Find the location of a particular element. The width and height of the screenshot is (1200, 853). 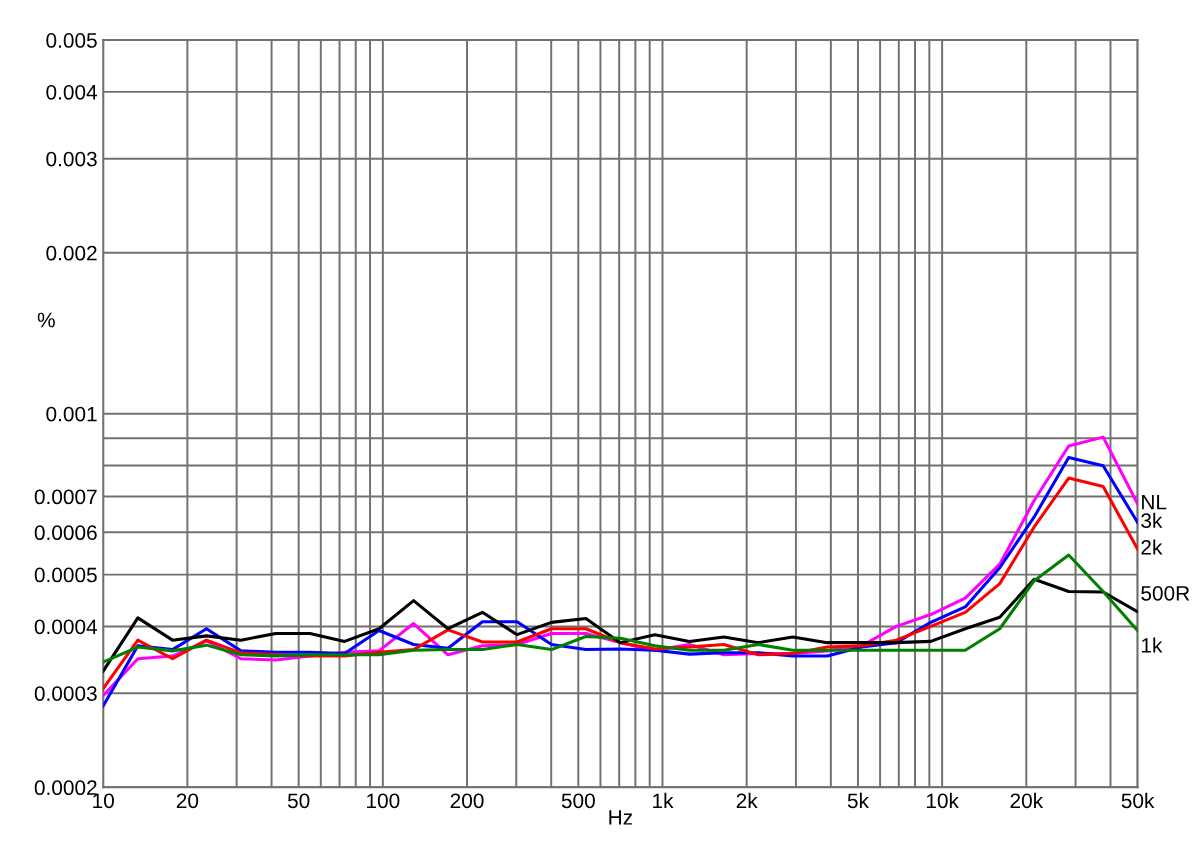

x-tick-label: 1k is located at coordinates (663, 800).